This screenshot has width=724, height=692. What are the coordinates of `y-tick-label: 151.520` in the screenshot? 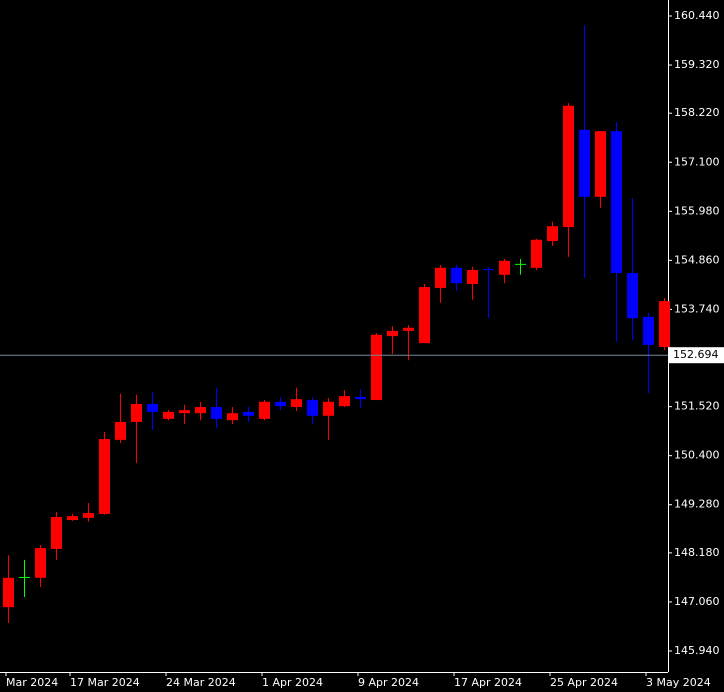 It's located at (697, 406).